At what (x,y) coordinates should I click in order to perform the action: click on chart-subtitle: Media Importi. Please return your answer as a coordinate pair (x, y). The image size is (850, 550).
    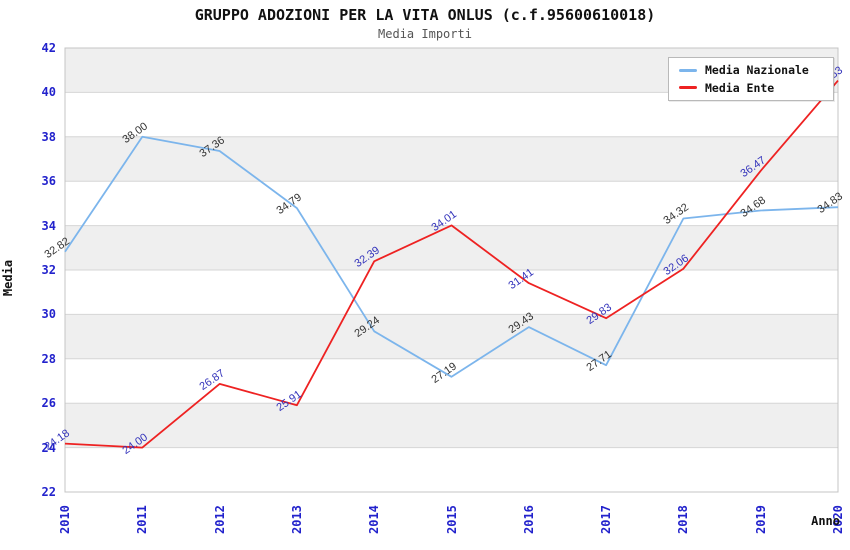
    Looking at the image, I should click on (425, 34).